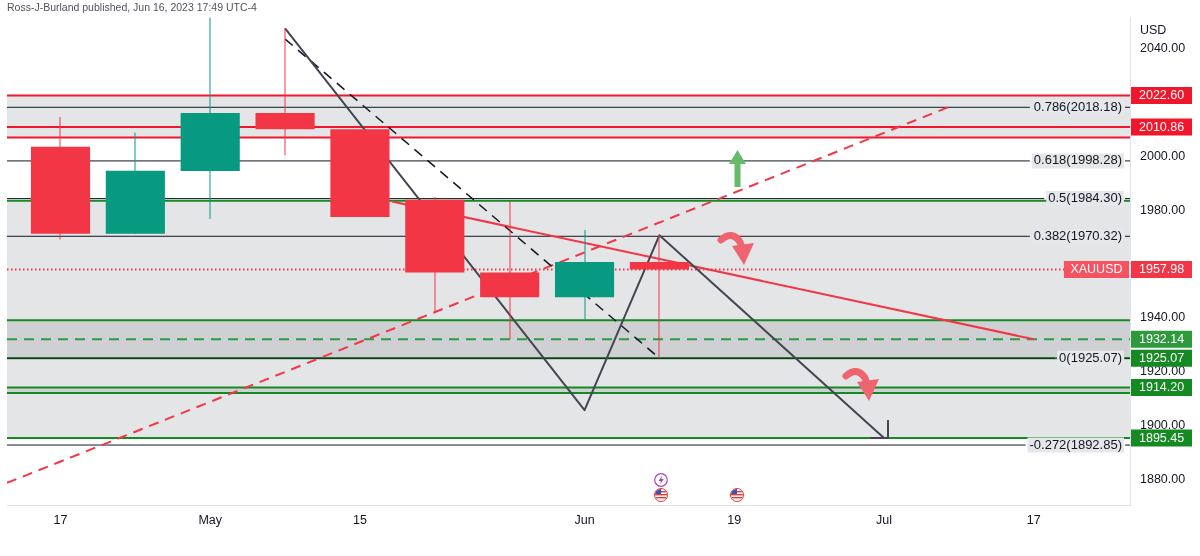 The height and width of the screenshot is (556, 1200). What do you see at coordinates (359, 519) in the screenshot?
I see `x-tick-label: 15` at bounding box center [359, 519].